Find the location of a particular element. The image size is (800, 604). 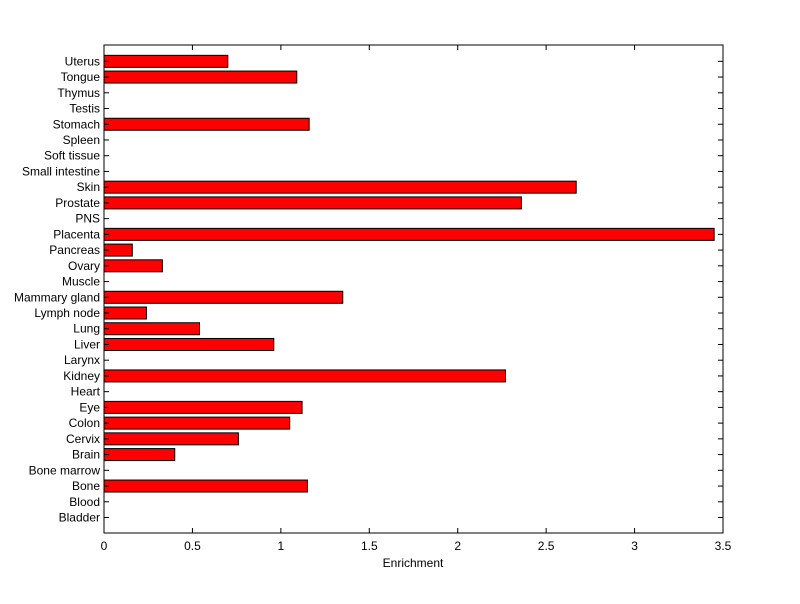

bar-colon is located at coordinates (197, 423).